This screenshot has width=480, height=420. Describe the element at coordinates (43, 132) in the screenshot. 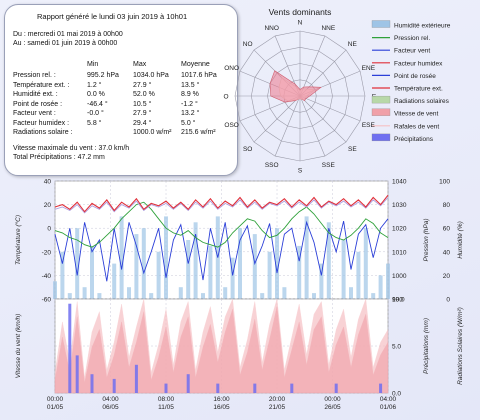

I see `report-label: Radiations solaire :` at that location.